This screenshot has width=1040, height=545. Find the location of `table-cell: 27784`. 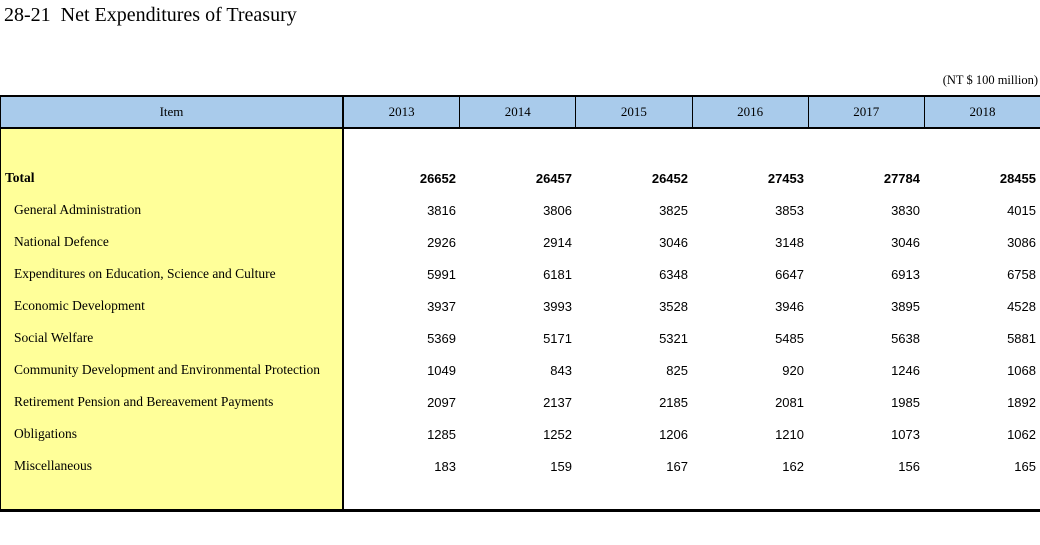

table-cell: 27784 is located at coordinates (901, 178).